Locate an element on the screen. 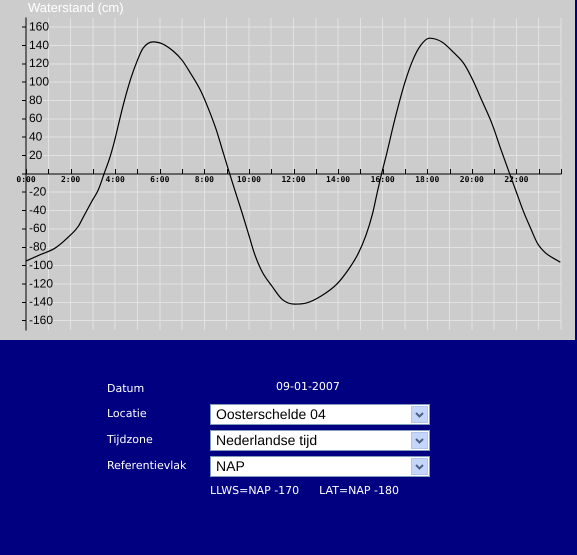 The width and height of the screenshot is (577, 555). y-tick-label: 80 is located at coordinates (36, 99).